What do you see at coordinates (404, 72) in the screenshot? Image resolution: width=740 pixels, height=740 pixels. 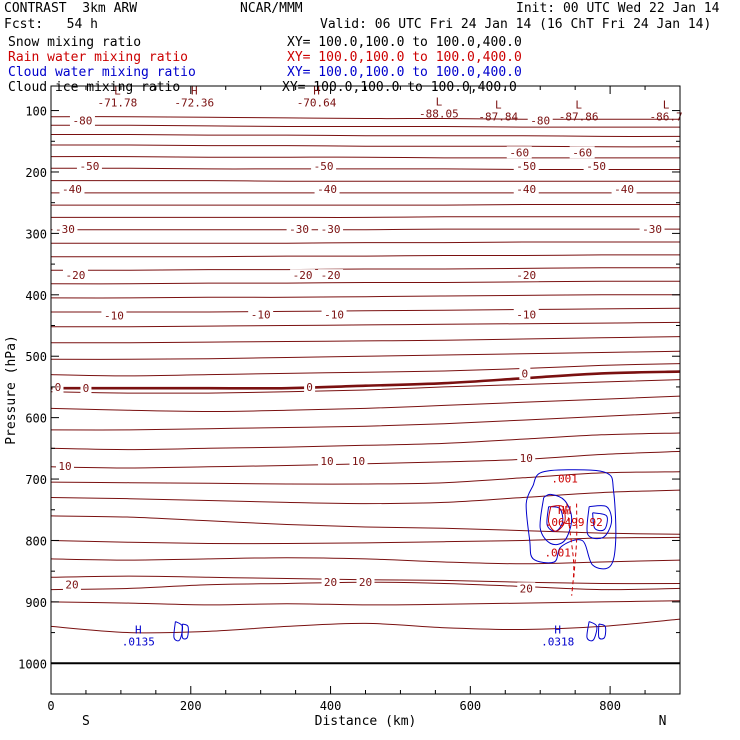 I see `legend-cloud-water-xy: XY= 100.0,100.0 to 100.0,400.0` at bounding box center [404, 72].